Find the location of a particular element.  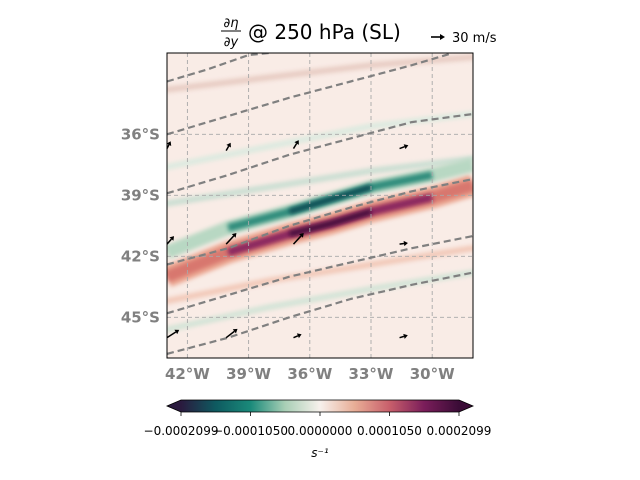

colorbar-label: s⁻¹ is located at coordinates (320, 453).